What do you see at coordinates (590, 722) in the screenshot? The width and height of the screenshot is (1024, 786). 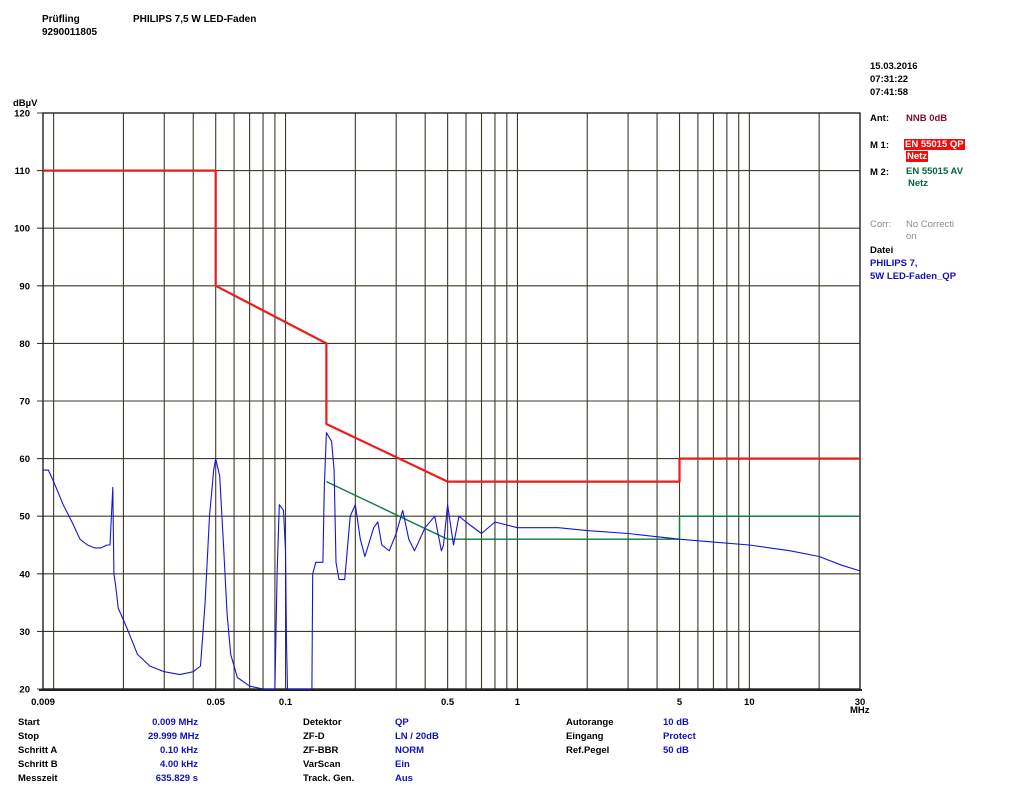 I see `setting-label: Autorange` at bounding box center [590, 722].